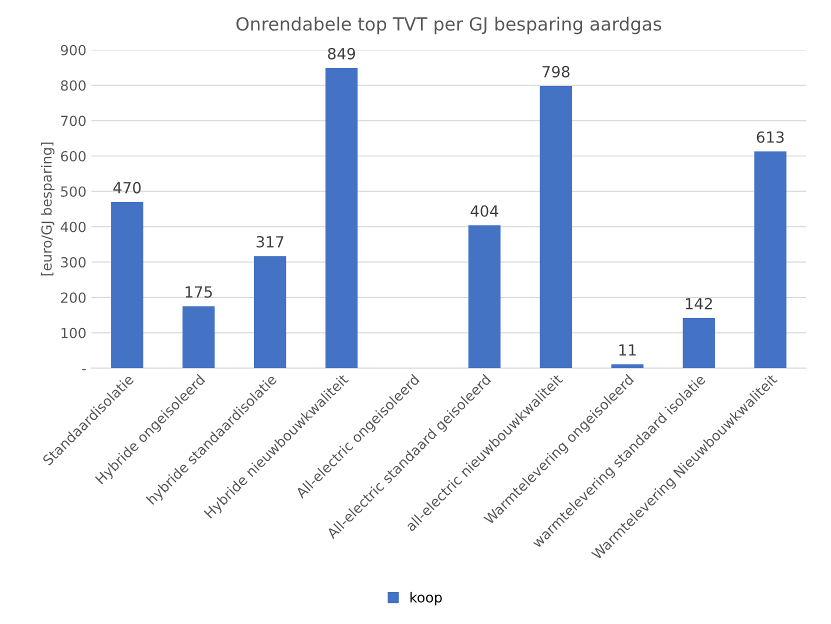  Describe the element at coordinates (484, 211) in the screenshot. I see `data-label: 404` at that location.